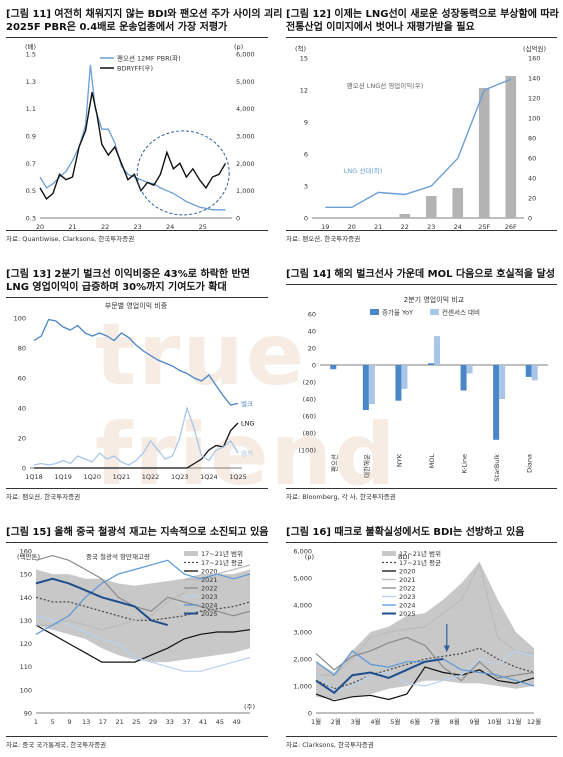 The width and height of the screenshot is (563, 757). Describe the element at coordinates (135, 69) in the screenshot. I see `legend-label: BDRYFF(우)` at that location.